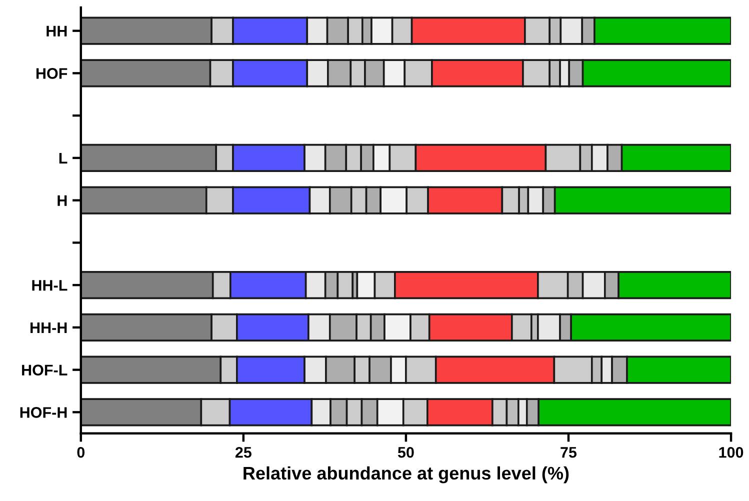 The image size is (749, 501). What do you see at coordinates (43, 412) in the screenshot?
I see `y-tick-label: HOF-H` at bounding box center [43, 412].